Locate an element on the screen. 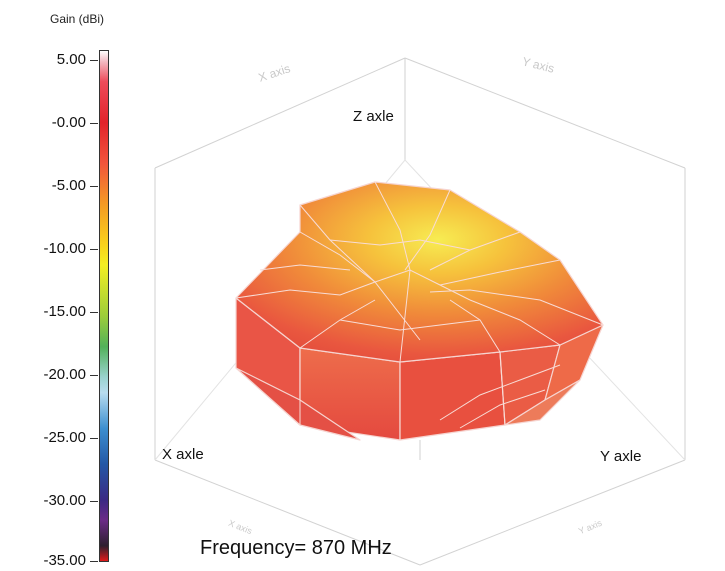 This screenshot has height=571, width=725. colorbar-tick: -30.00 is located at coordinates (50, 501).